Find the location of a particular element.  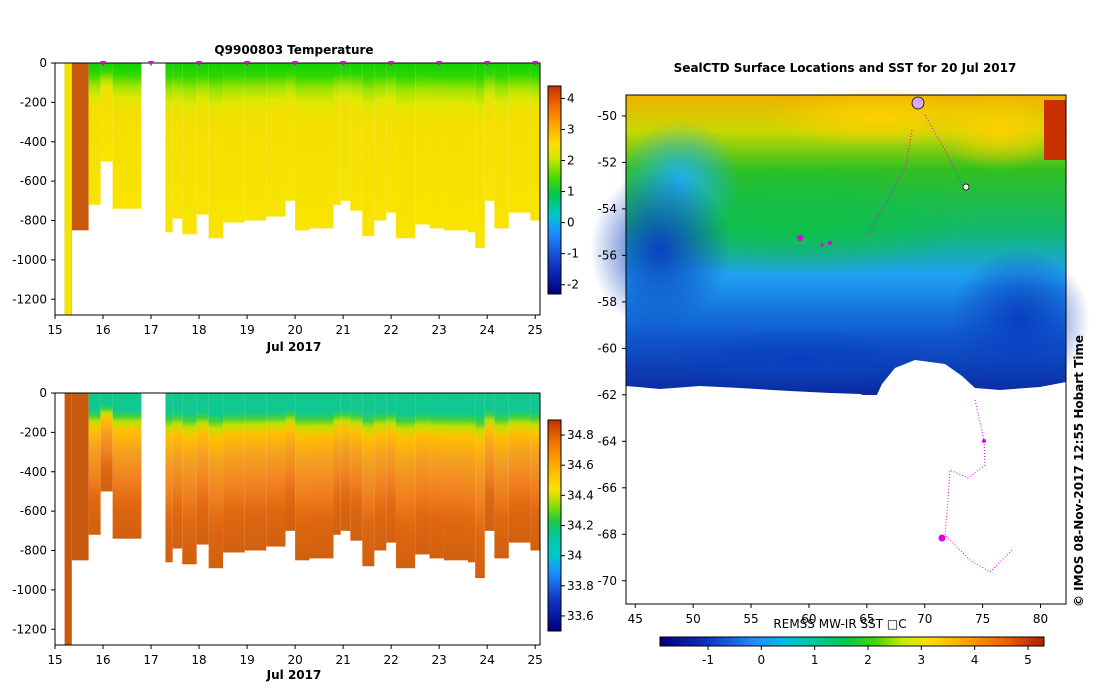

sst-colorbar-tick-label: 5 is located at coordinates (1028, 660).